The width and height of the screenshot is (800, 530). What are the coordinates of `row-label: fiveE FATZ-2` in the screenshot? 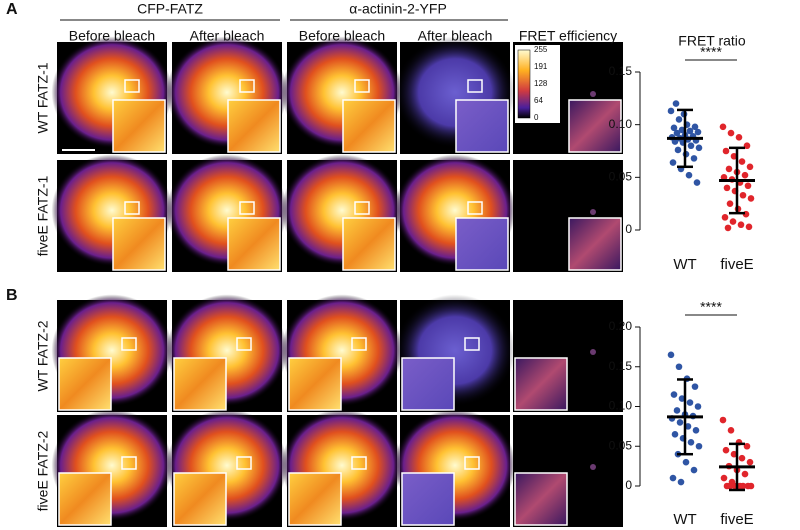 It's located at (43, 470).